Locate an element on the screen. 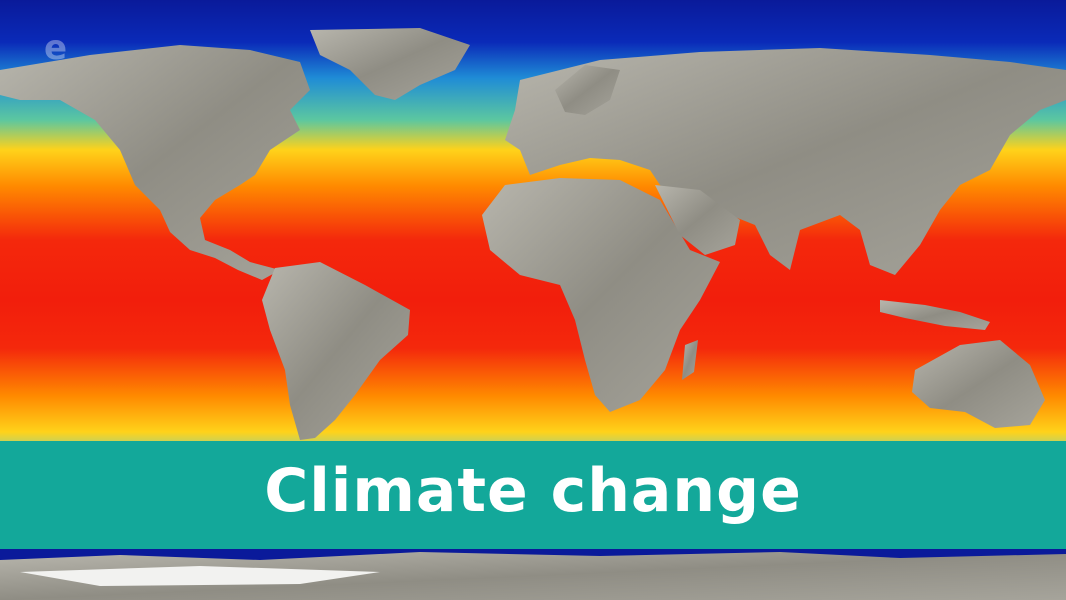 Image resolution: width=1066 pixels, height=600 pixels. scandinavia-landmass is located at coordinates (587, 90).